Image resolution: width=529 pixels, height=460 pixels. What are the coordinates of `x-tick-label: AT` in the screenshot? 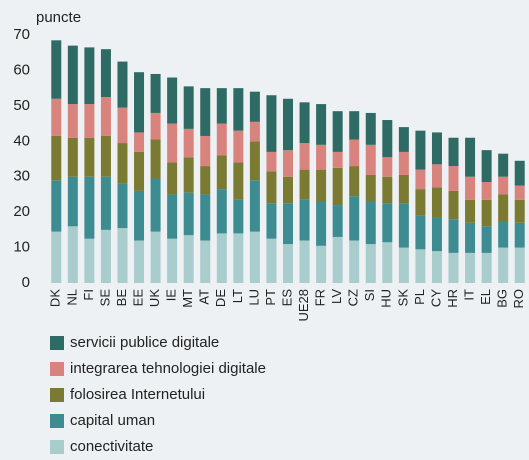 It's located at (204, 297).